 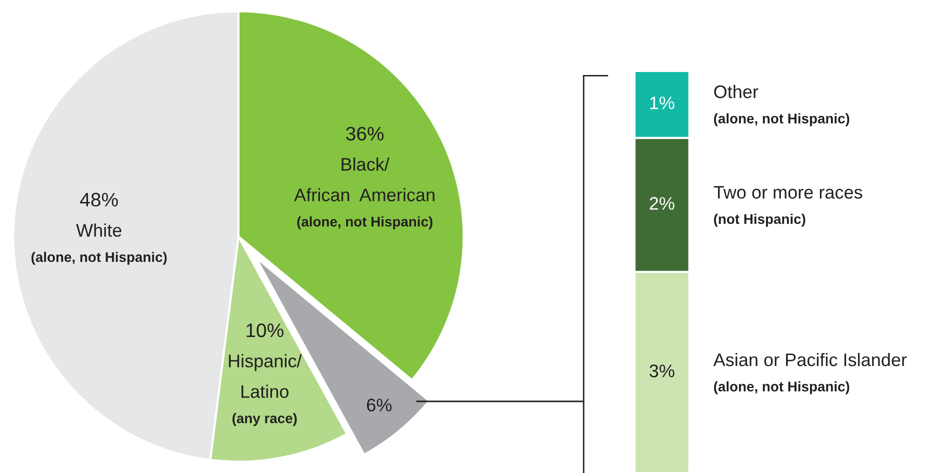 I want to click on data-label: 48%, so click(x=99, y=199).